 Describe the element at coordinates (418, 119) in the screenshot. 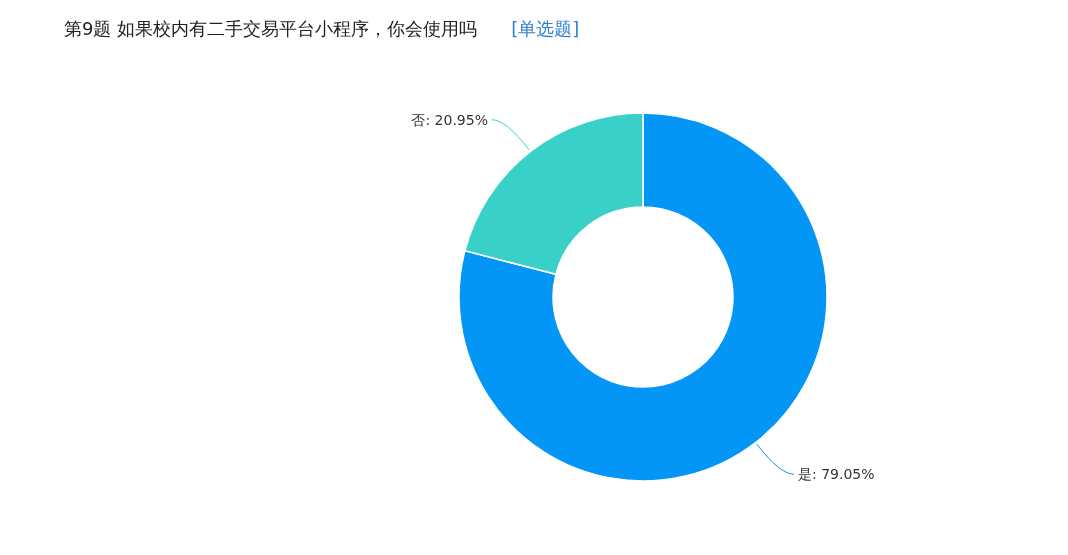

I see `slice-label: 否` at that location.